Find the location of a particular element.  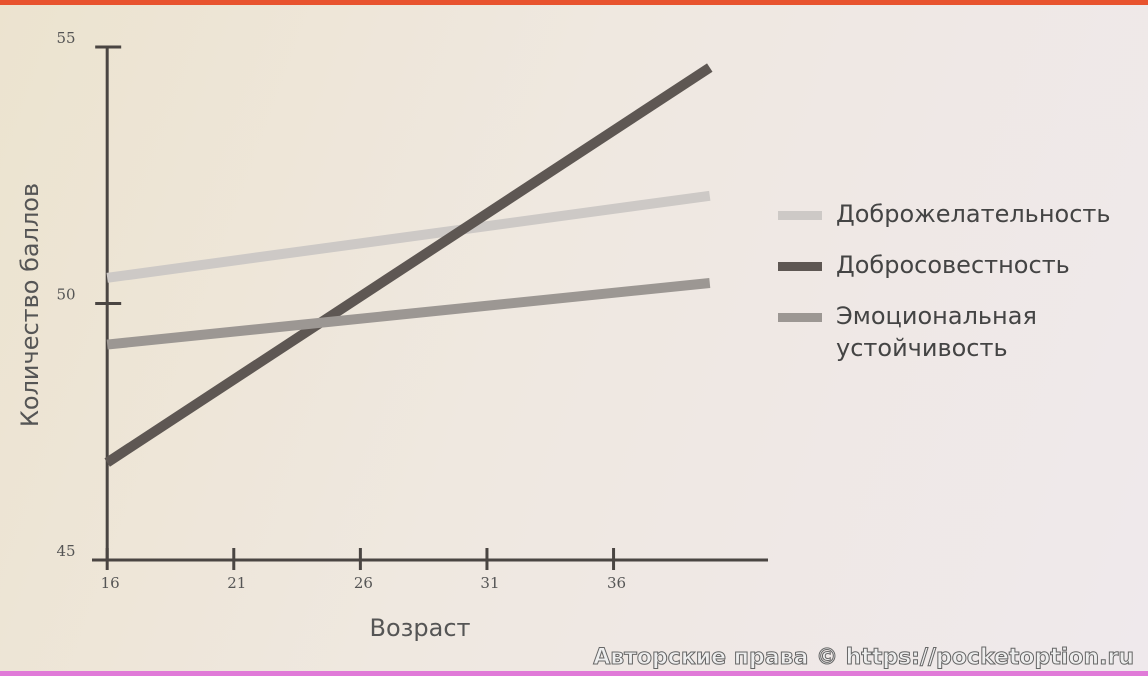

bottom-bar is located at coordinates (574, 673).